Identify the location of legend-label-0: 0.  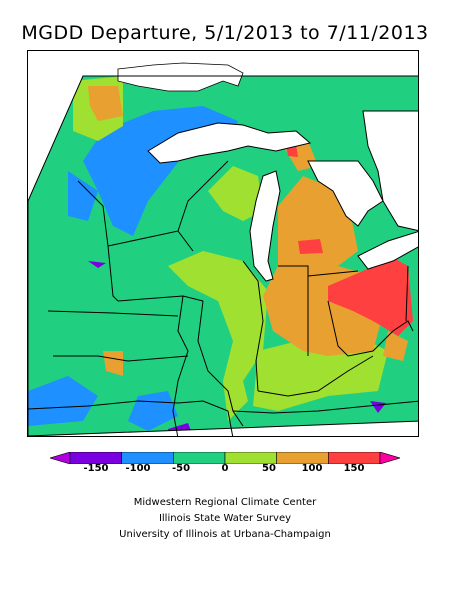
(225, 468).